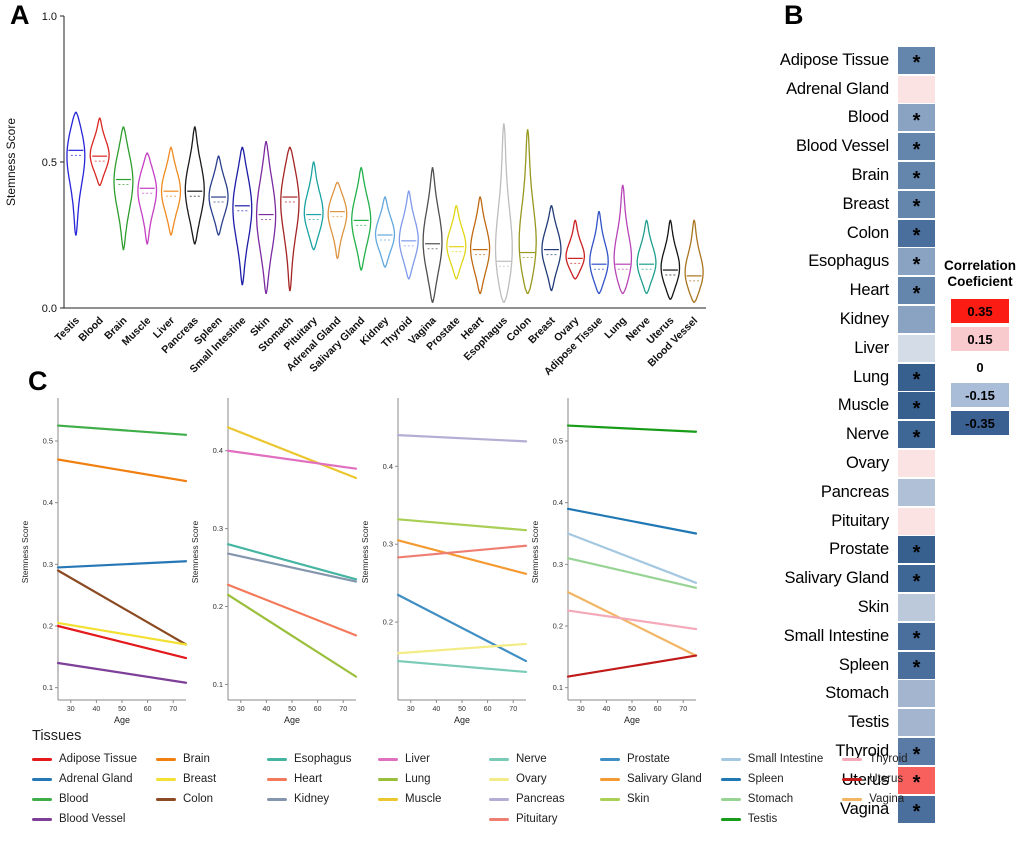 This screenshot has height=843, width=1020. I want to click on tissues-legend-item: Prostate, so click(651, 759).